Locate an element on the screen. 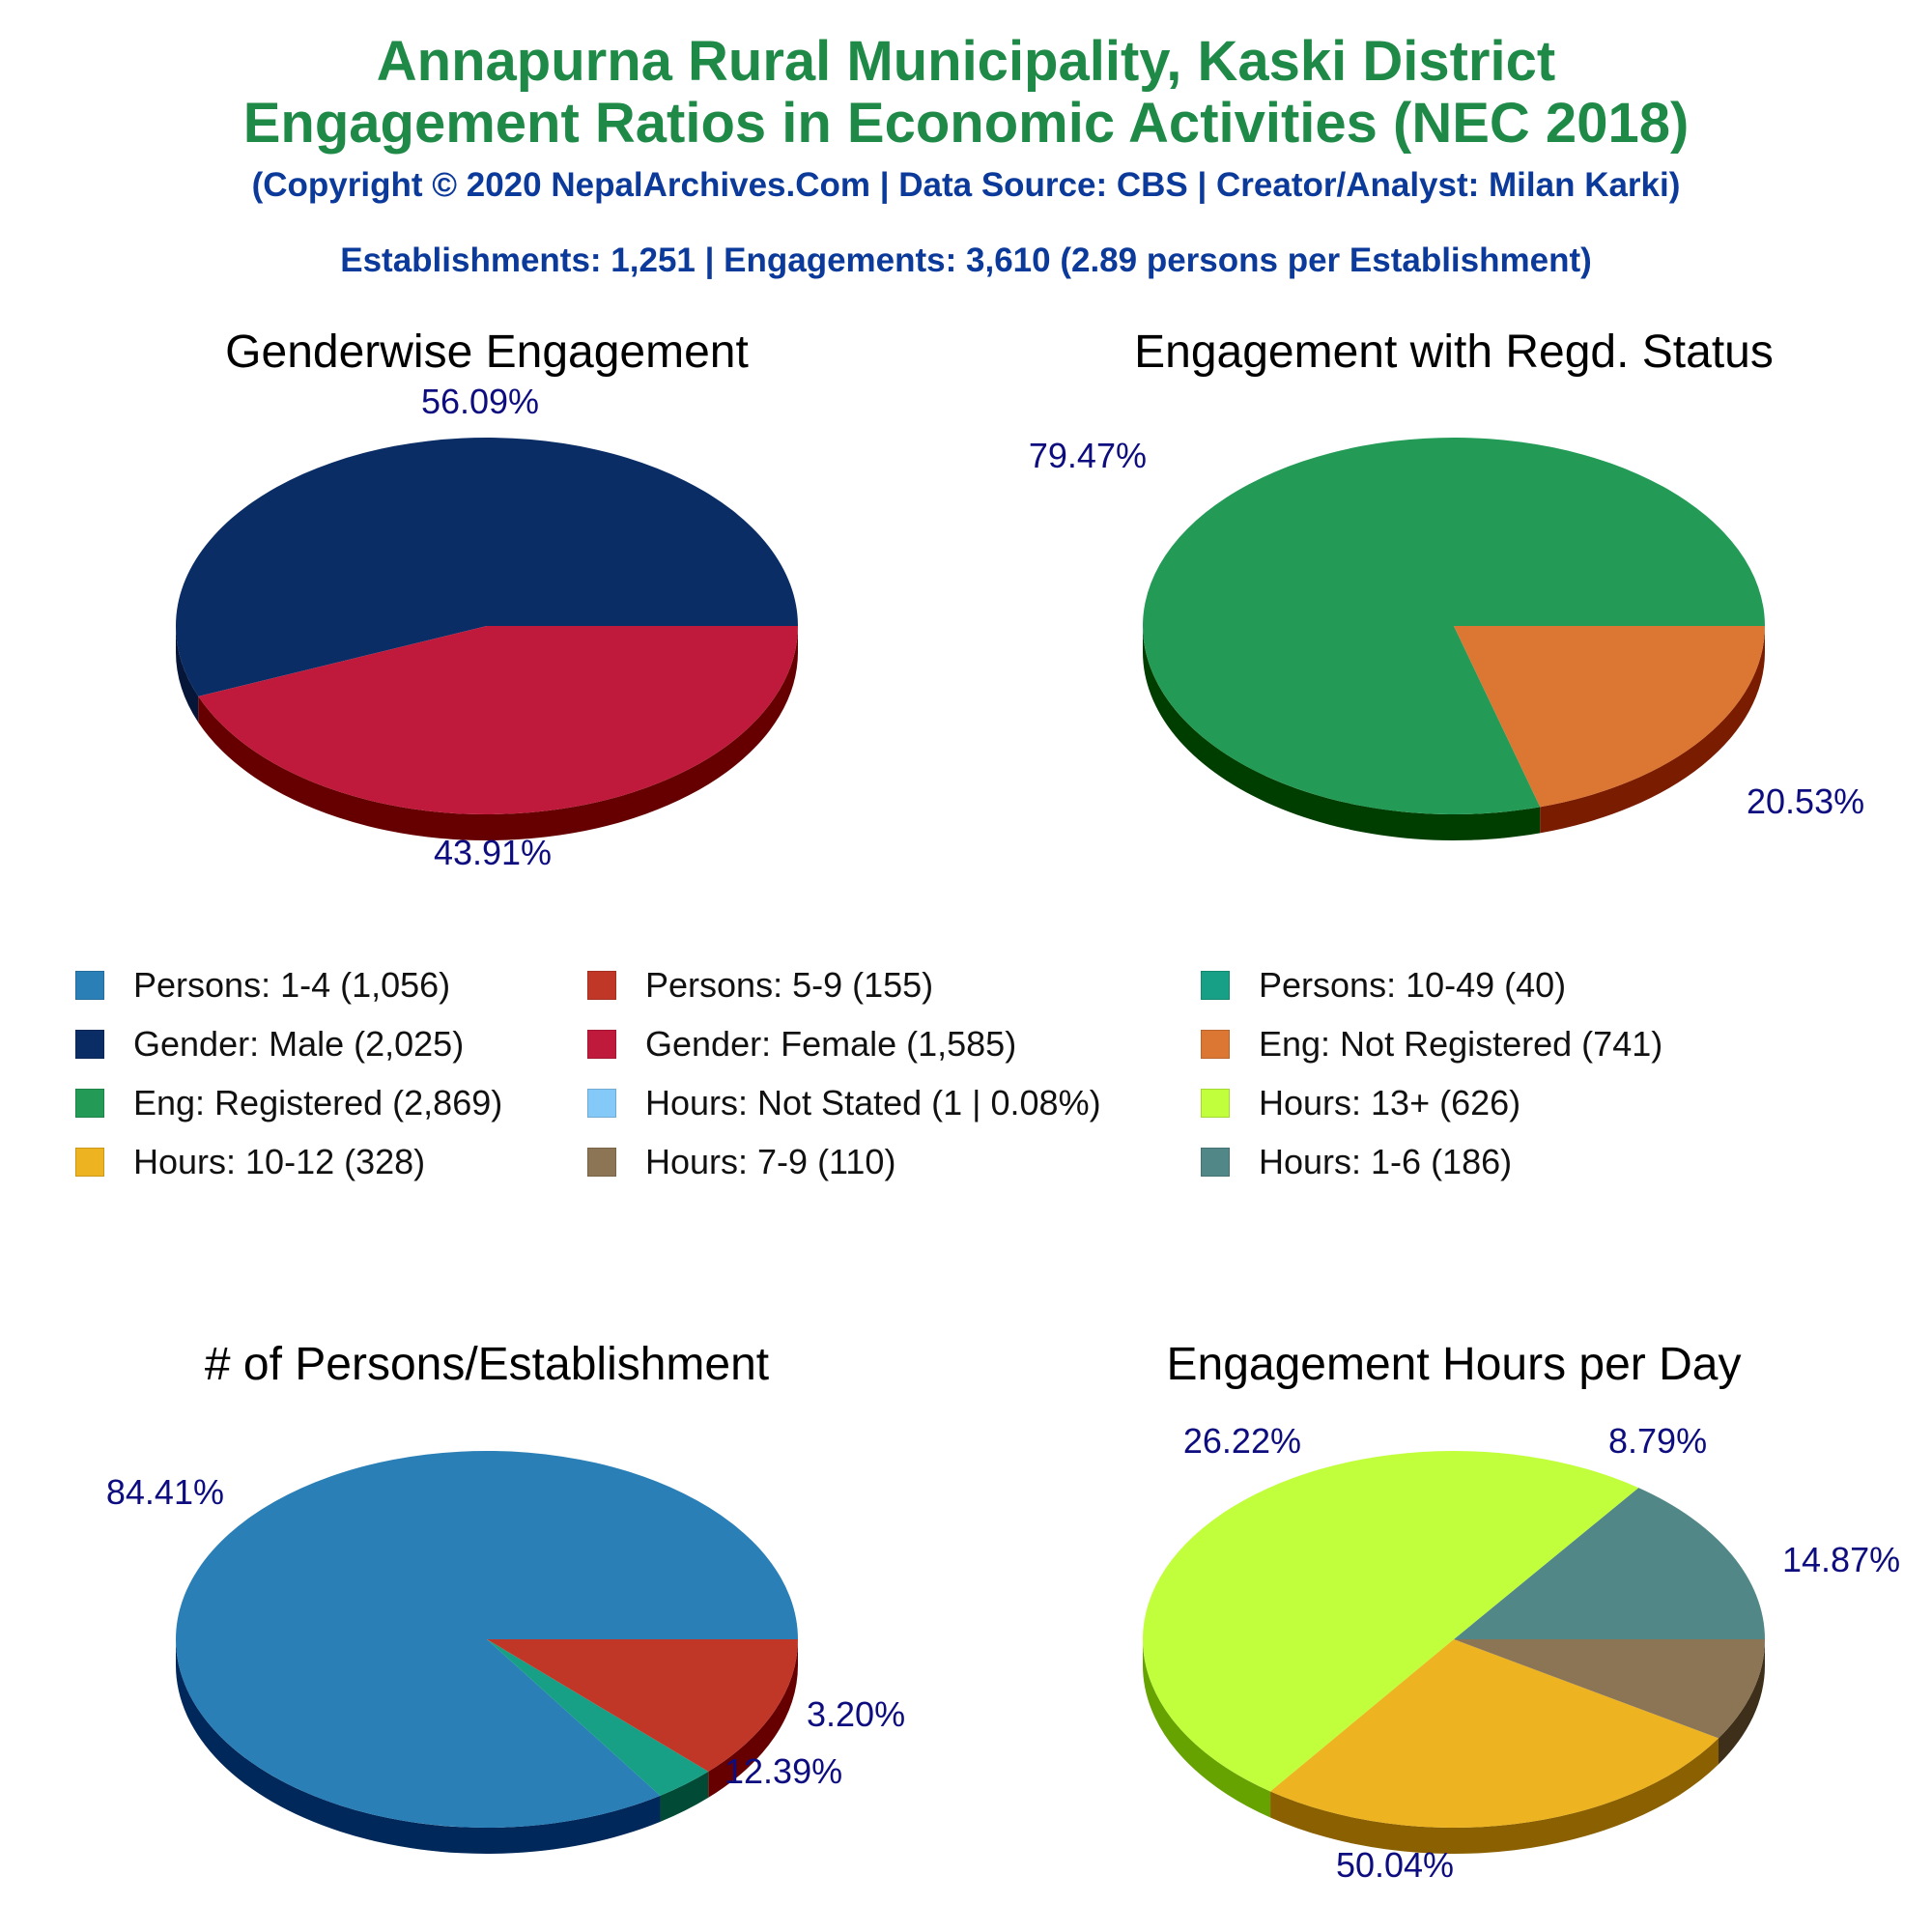 This screenshot has height=1932, width=1932. chart-title: Engagement with Regd. Status is located at coordinates (1454, 352).